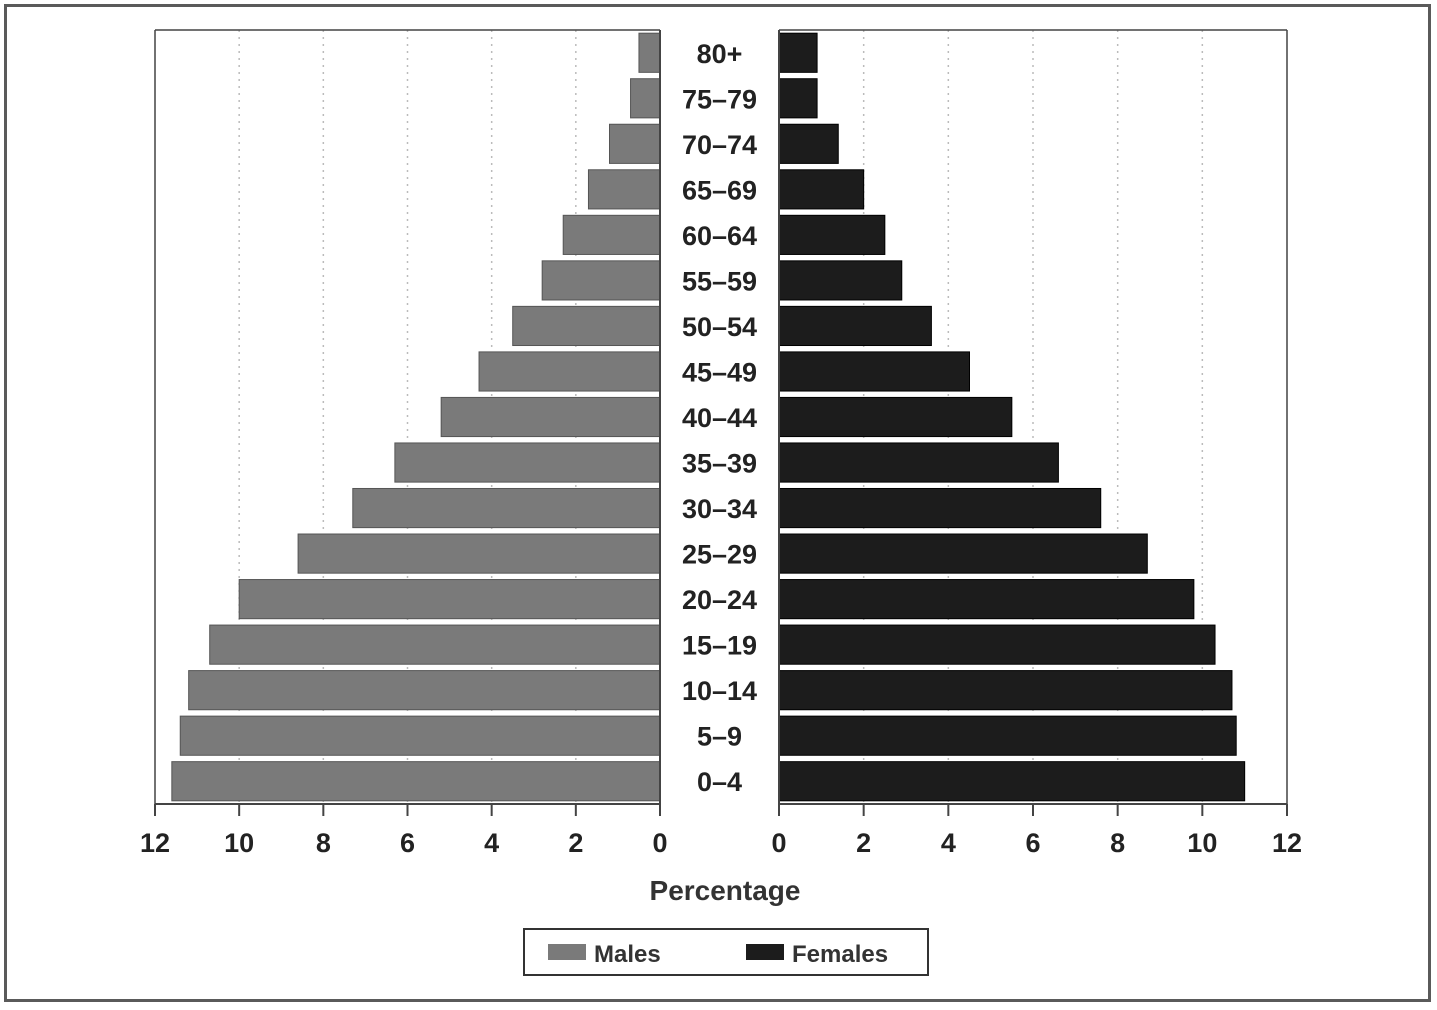  What do you see at coordinates (840, 954) in the screenshot?
I see `legend-label-females: Females` at bounding box center [840, 954].